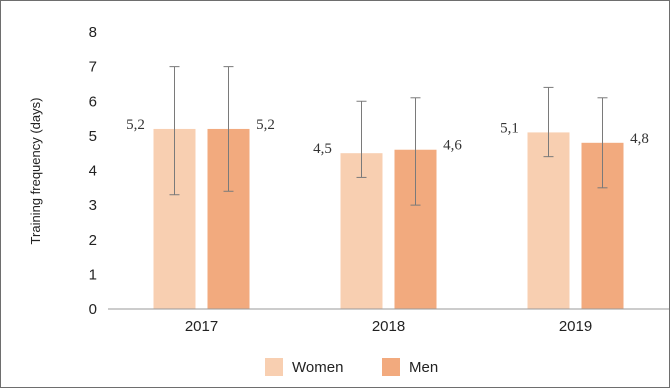 The height and width of the screenshot is (388, 670). Describe the element at coordinates (93, 274) in the screenshot. I see `y-tick-label: 1` at that location.